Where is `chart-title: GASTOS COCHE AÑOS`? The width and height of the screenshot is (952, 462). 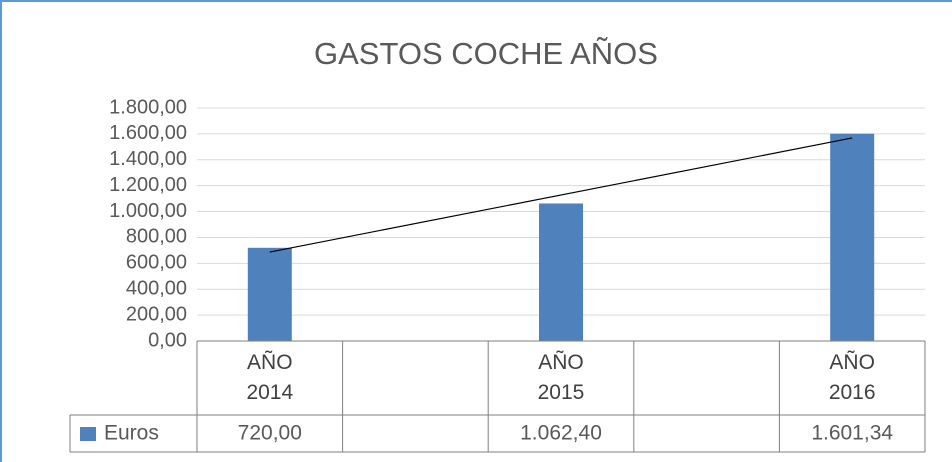 chart-title: GASTOS COCHE AÑOS is located at coordinates (486, 53).